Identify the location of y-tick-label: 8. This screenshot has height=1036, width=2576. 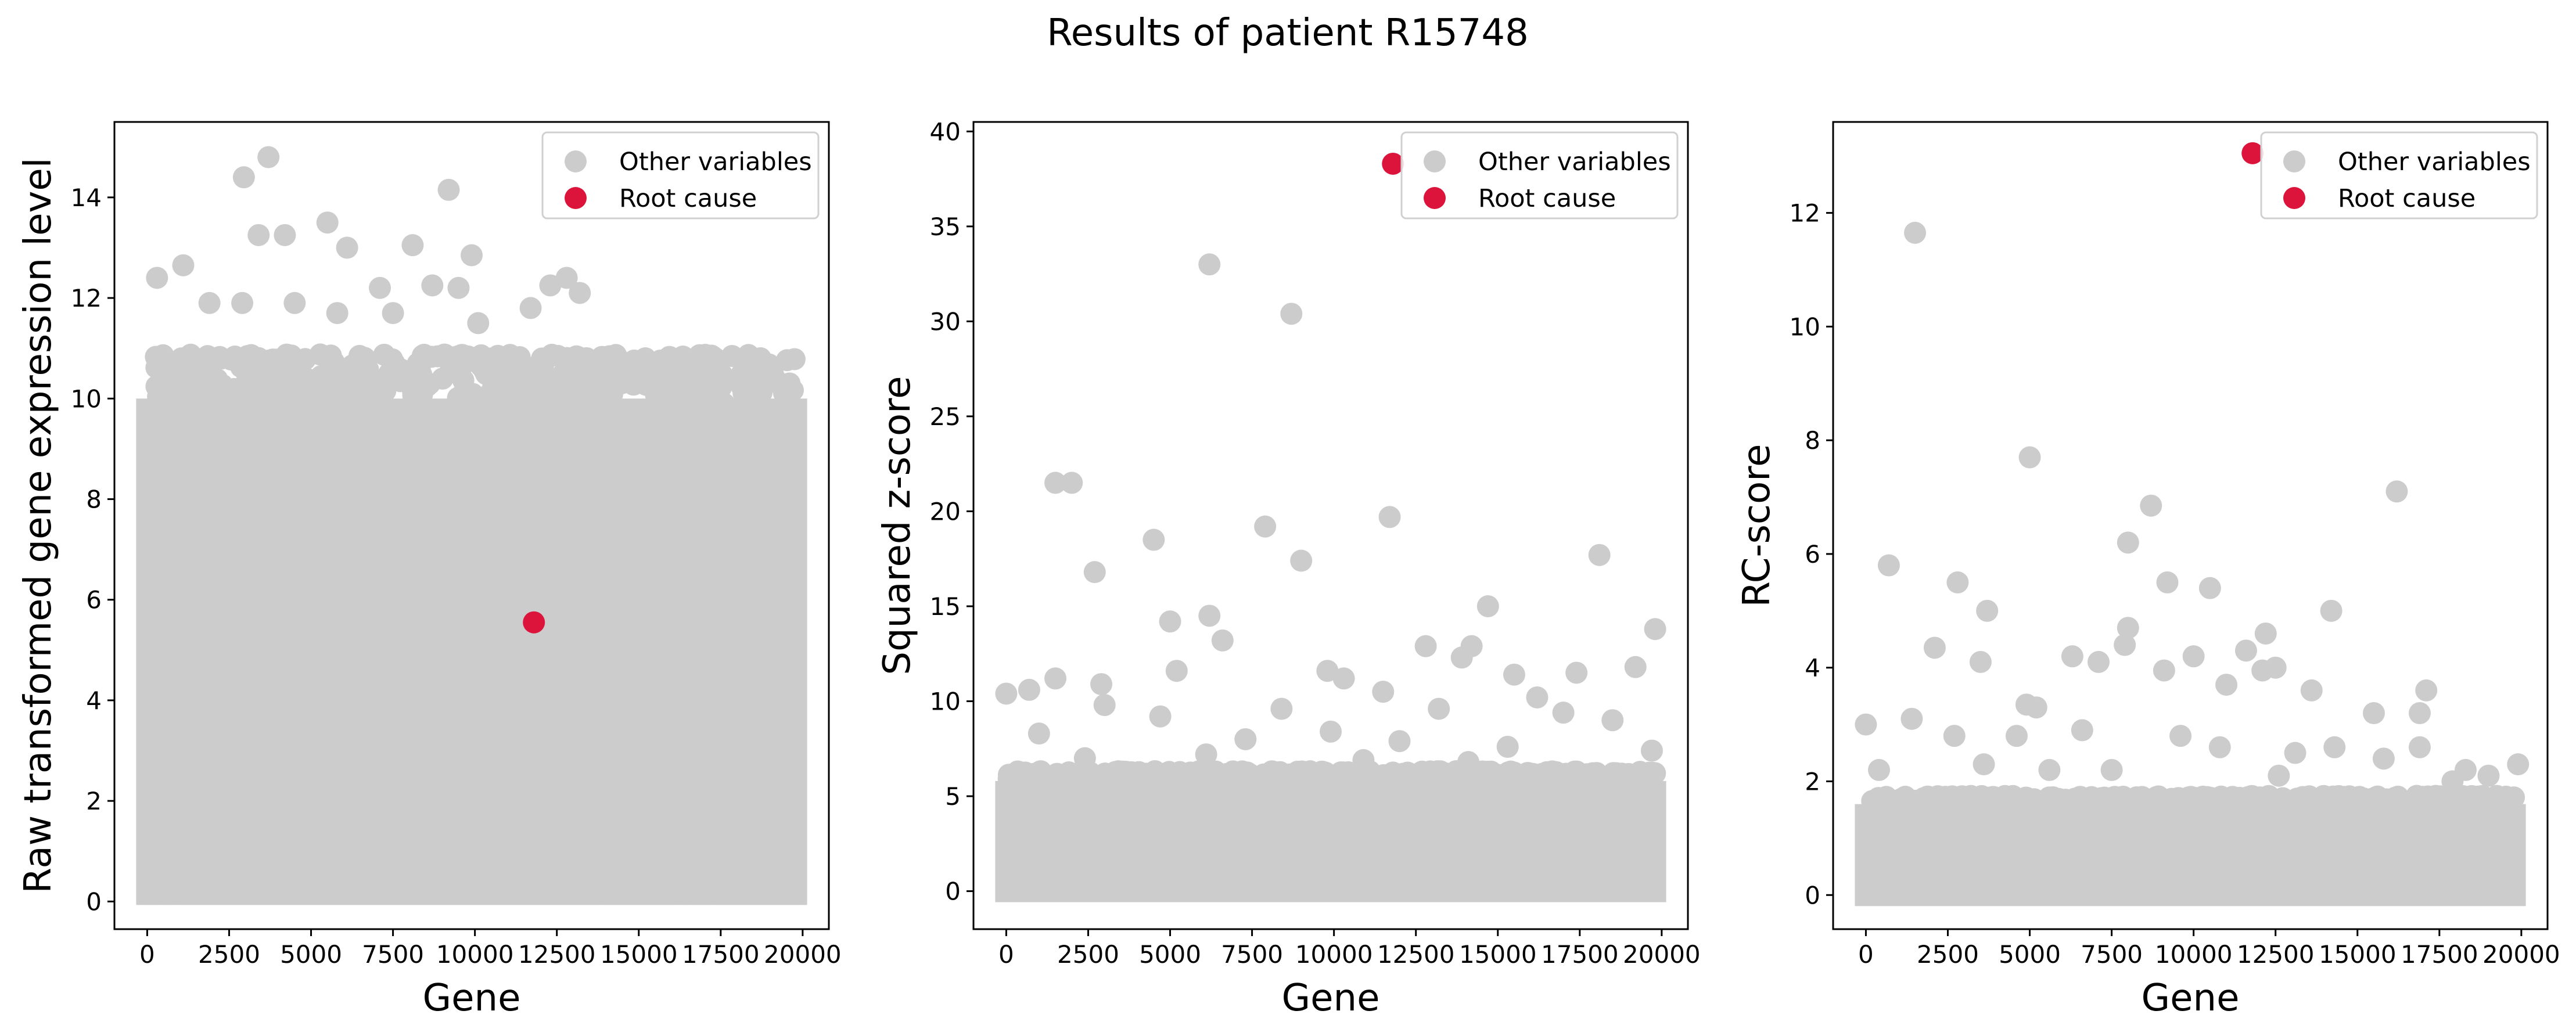
(94, 499).